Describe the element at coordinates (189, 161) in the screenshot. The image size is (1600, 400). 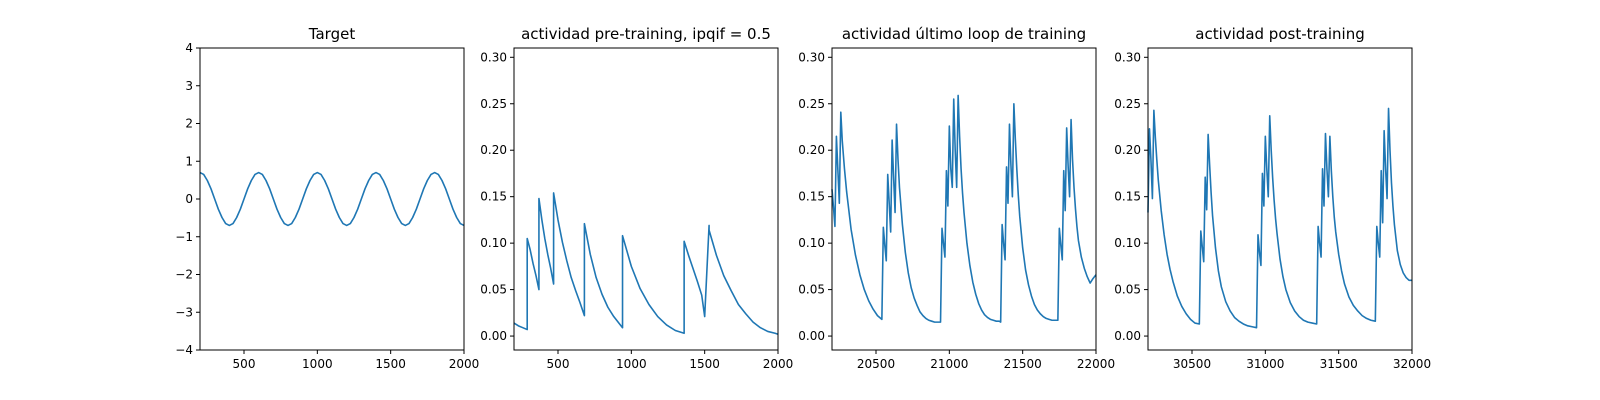
I see `y-tick-label: 1` at that location.